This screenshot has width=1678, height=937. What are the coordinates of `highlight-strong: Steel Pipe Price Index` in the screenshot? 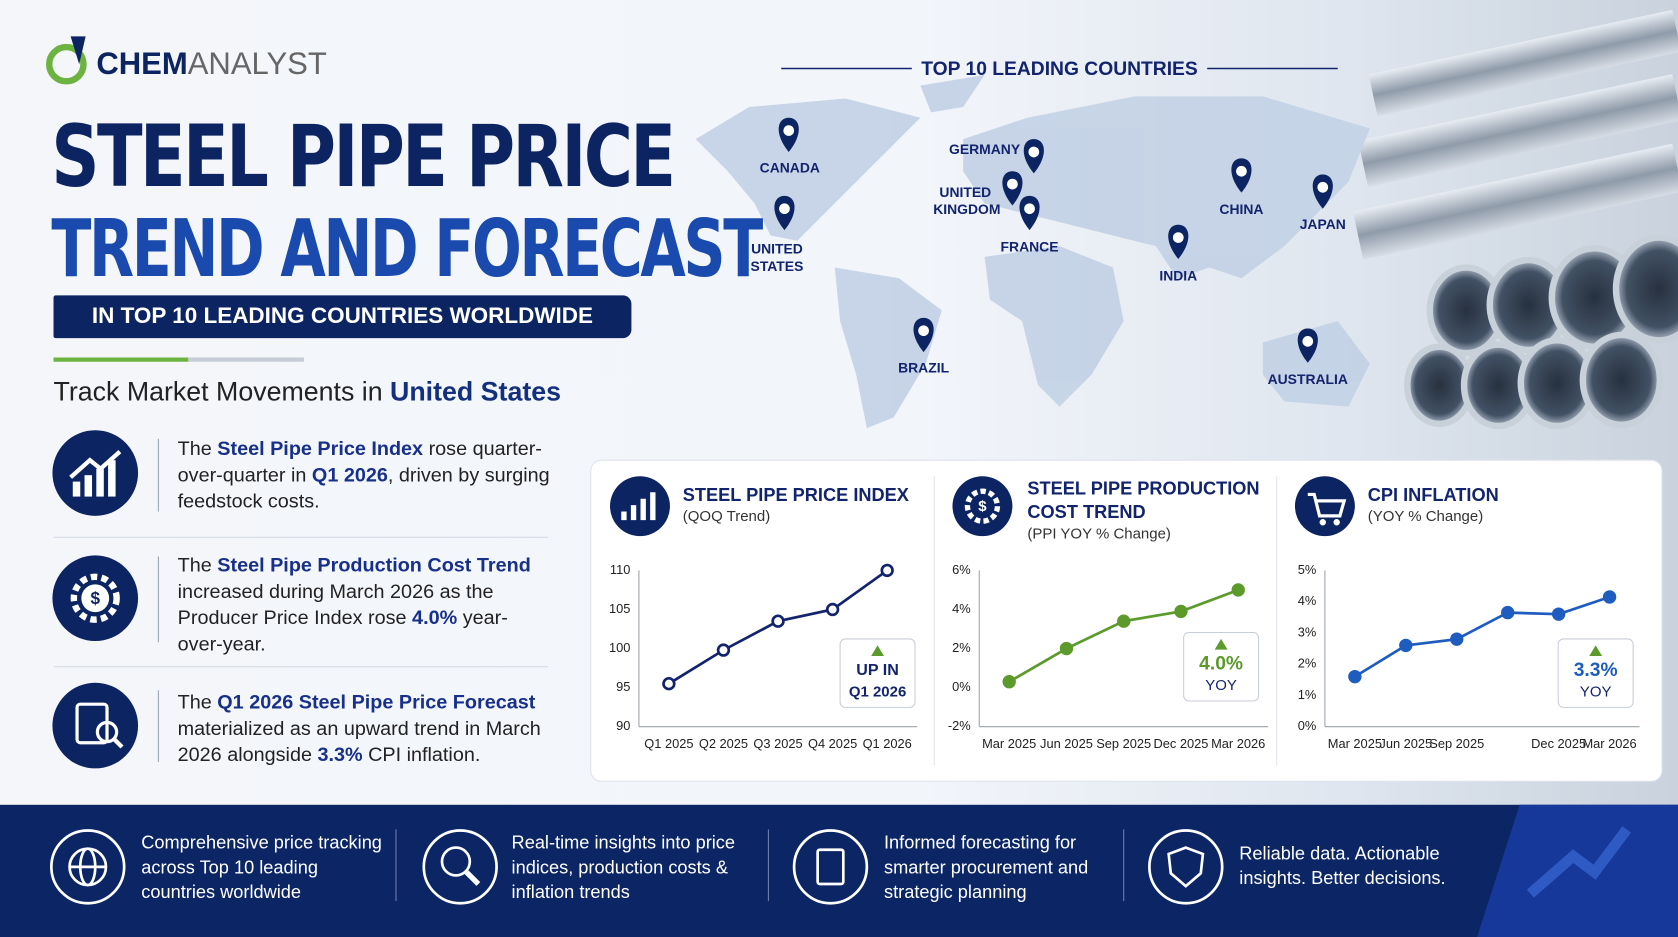 It's located at (320, 448).